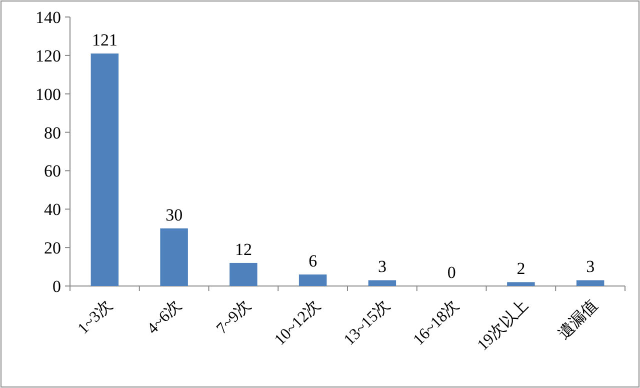  What do you see at coordinates (451, 272) in the screenshot?
I see `data-label: 0` at bounding box center [451, 272].